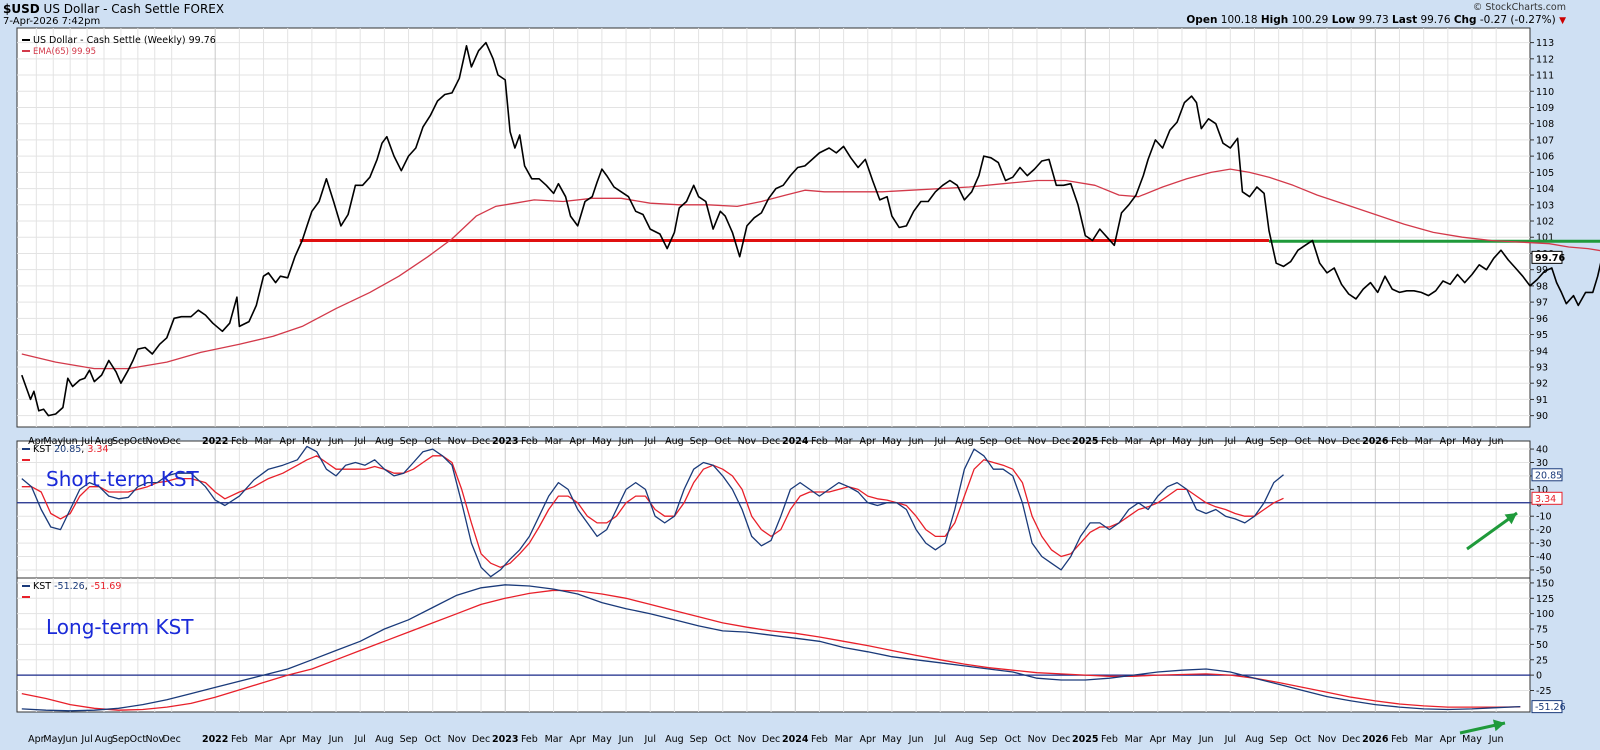  I want to click on x-tick-label: Feb, so click(1109, 739).